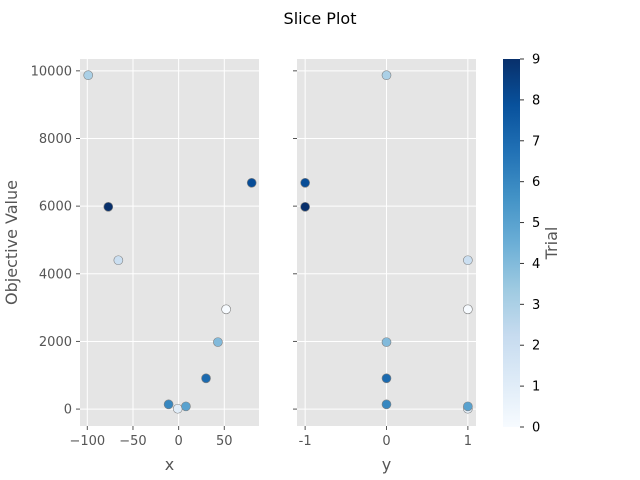 The height and width of the screenshot is (480, 640). Describe the element at coordinates (55, 207) in the screenshot. I see `y-tick-label: 6000` at that location.